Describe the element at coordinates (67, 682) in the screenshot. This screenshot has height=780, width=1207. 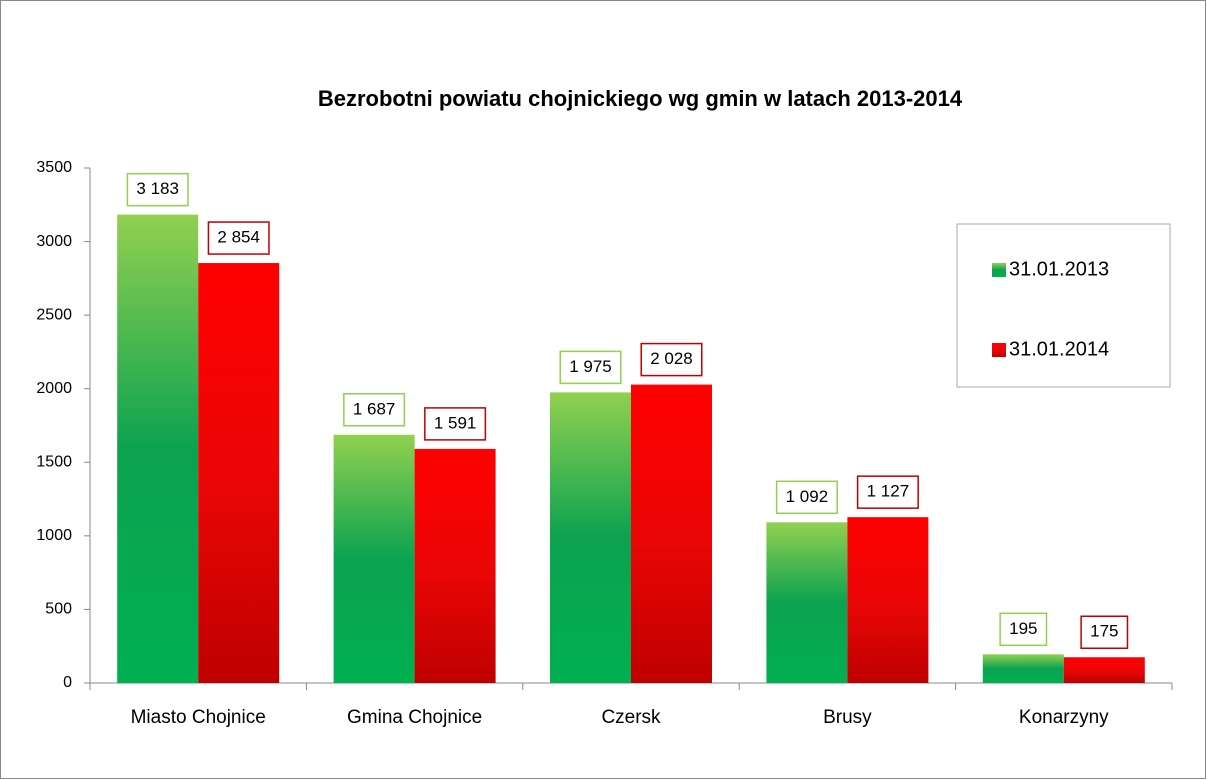
I see `y-tick-label: 0` at that location.